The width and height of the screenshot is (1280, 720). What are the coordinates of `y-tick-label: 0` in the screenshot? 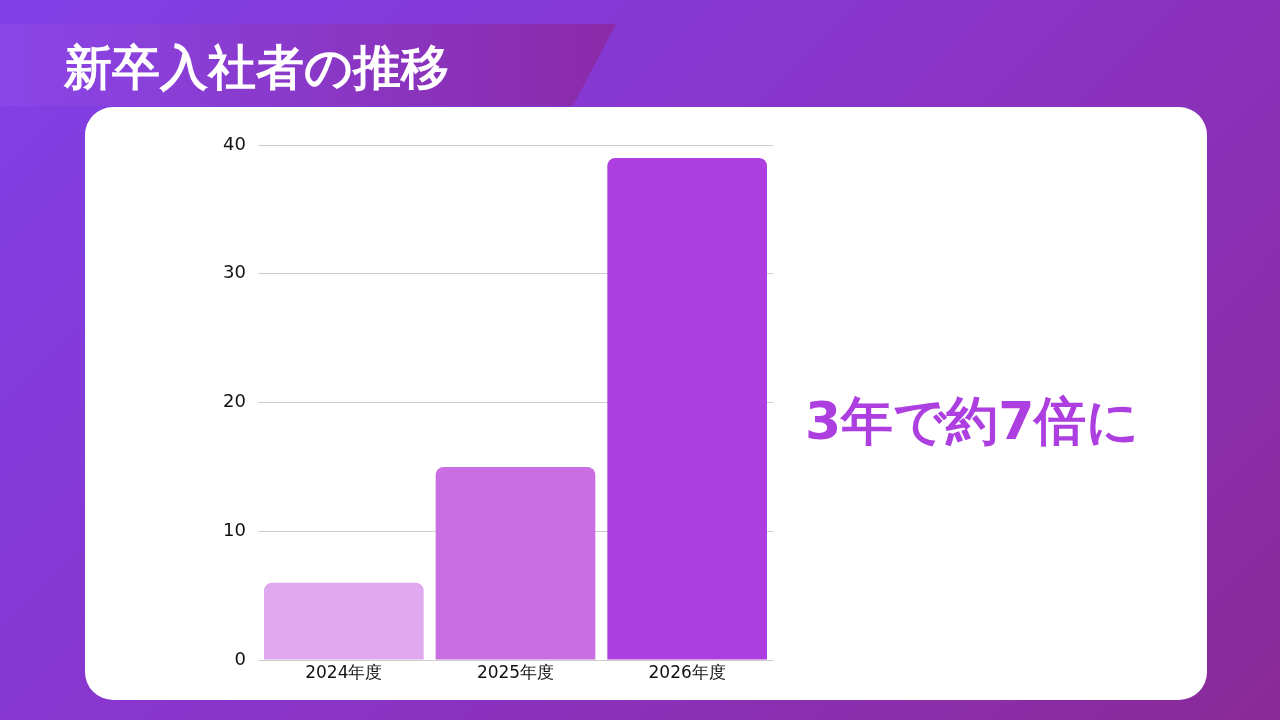 It's located at (240, 658).